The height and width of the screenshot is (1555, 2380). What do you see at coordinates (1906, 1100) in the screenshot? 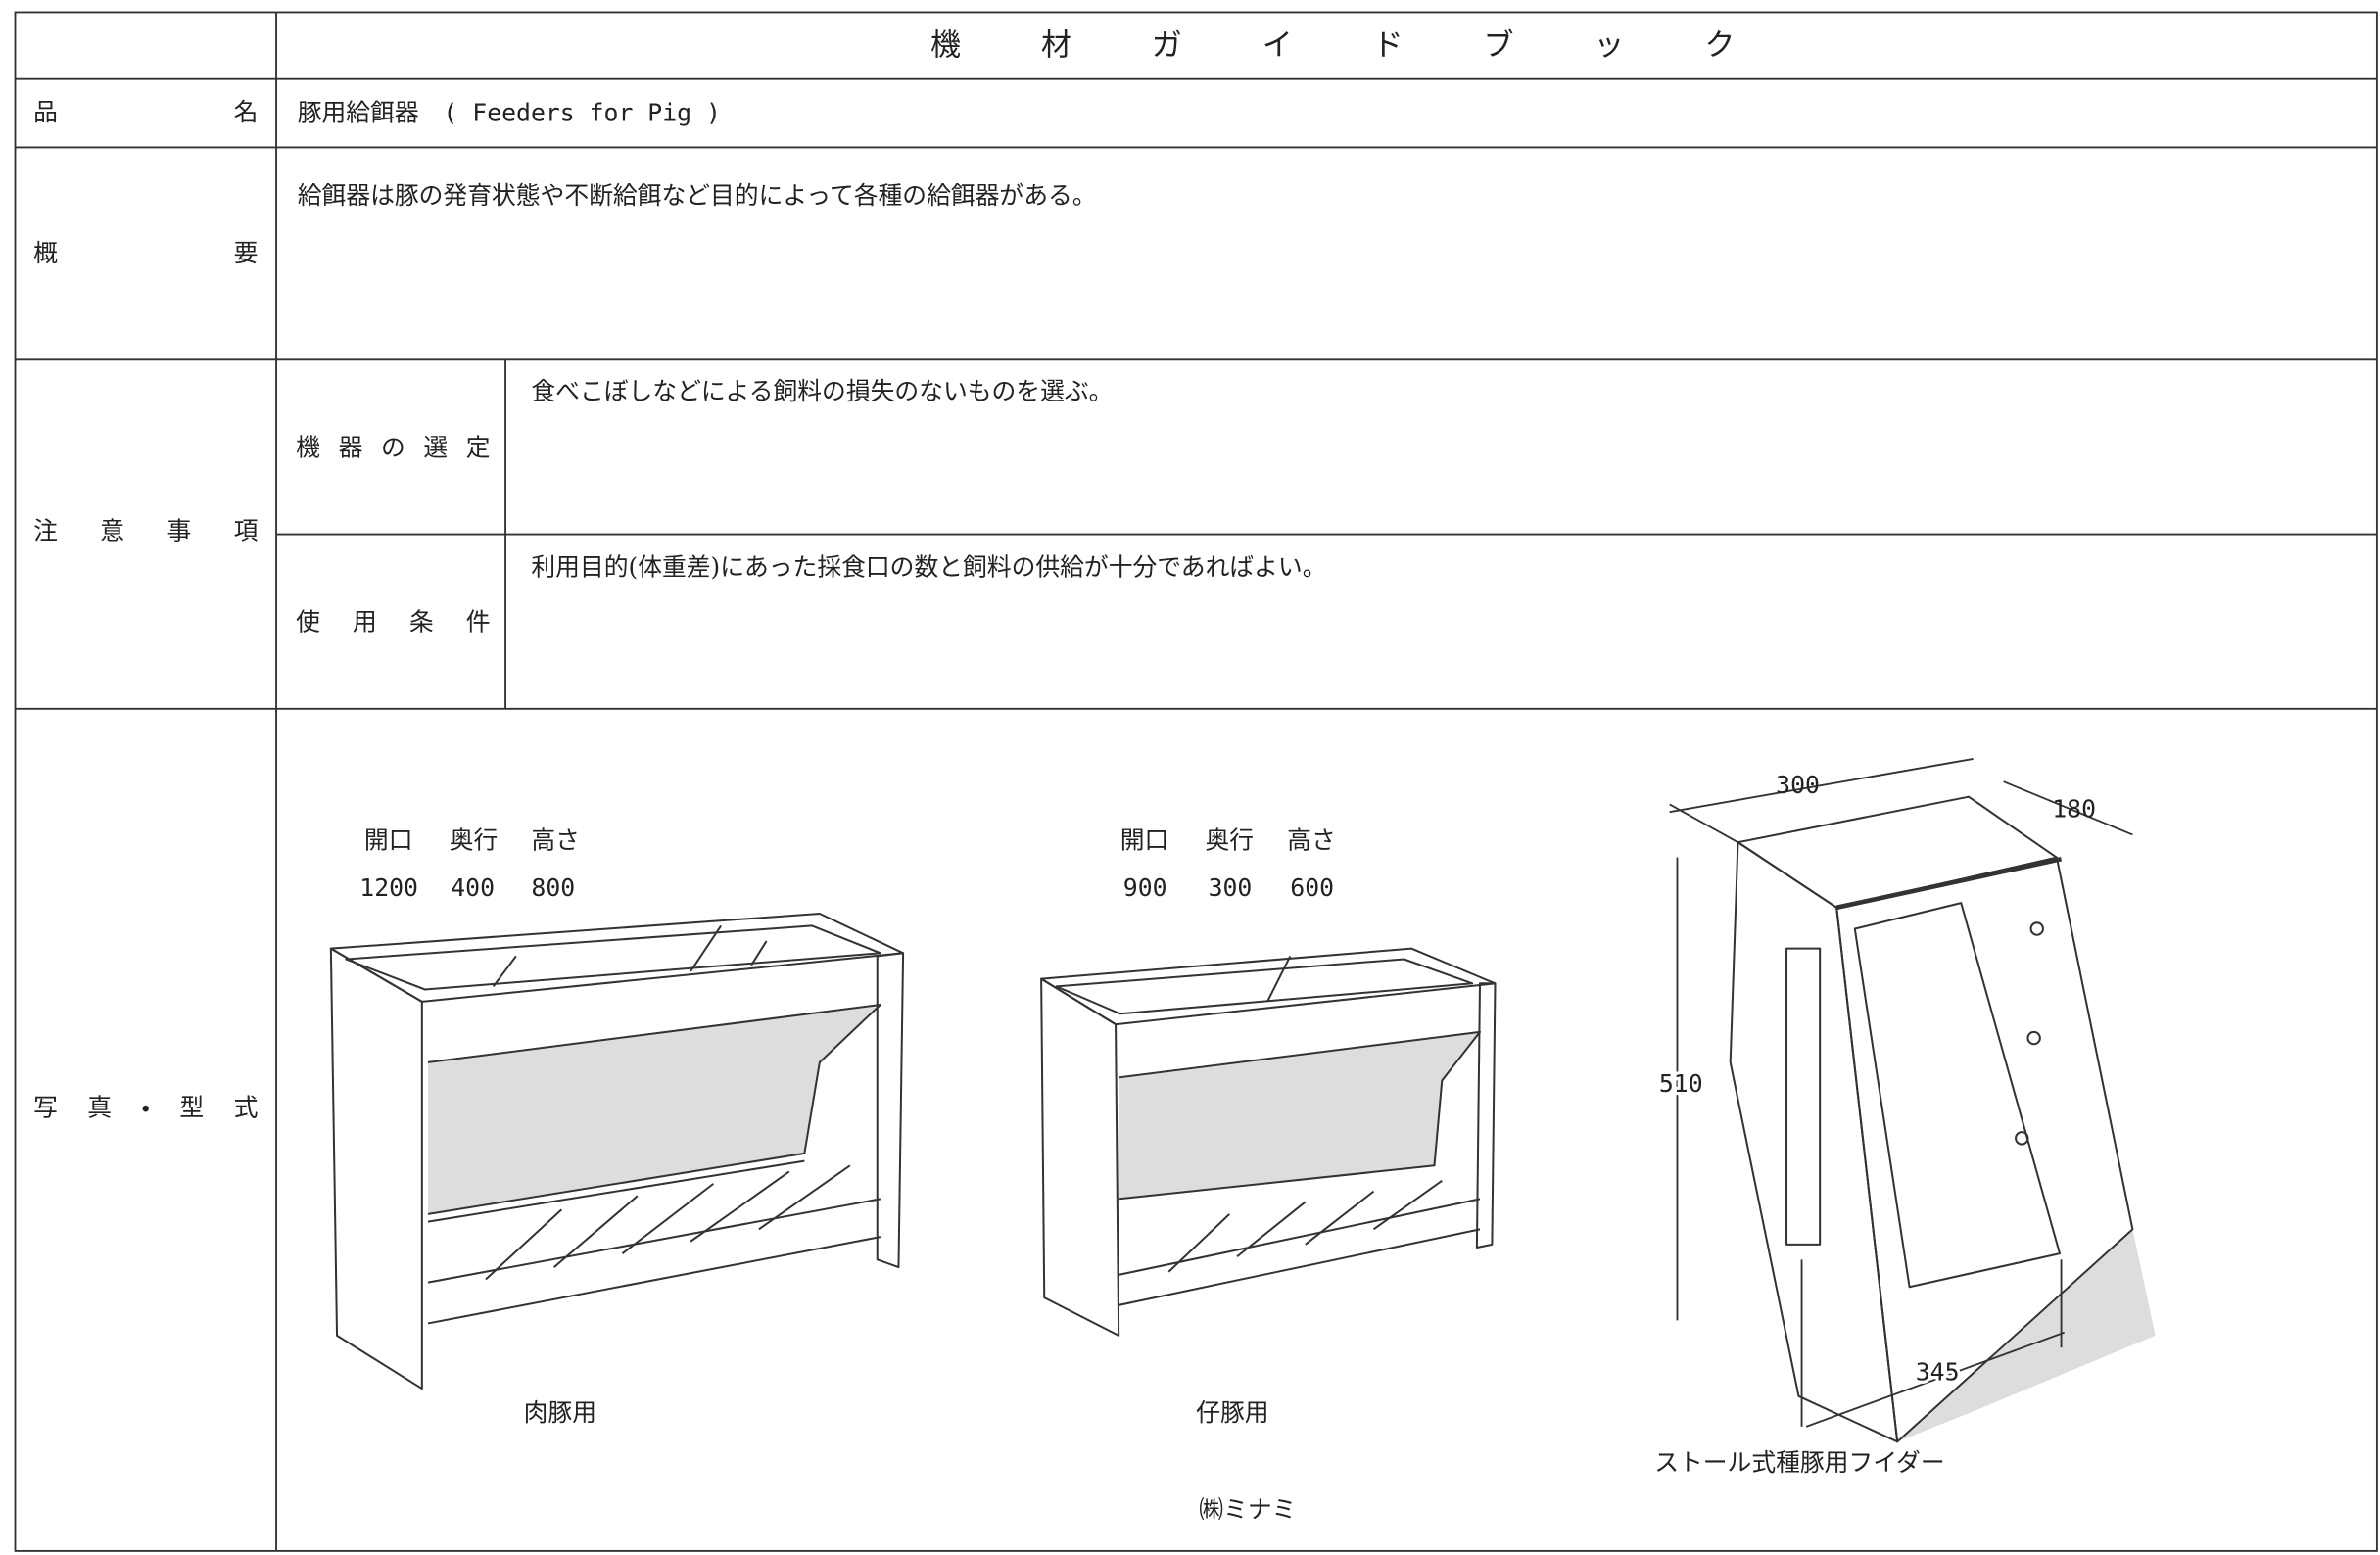
I see `feeder-stall: 300 180 510 345` at bounding box center [1906, 1100].